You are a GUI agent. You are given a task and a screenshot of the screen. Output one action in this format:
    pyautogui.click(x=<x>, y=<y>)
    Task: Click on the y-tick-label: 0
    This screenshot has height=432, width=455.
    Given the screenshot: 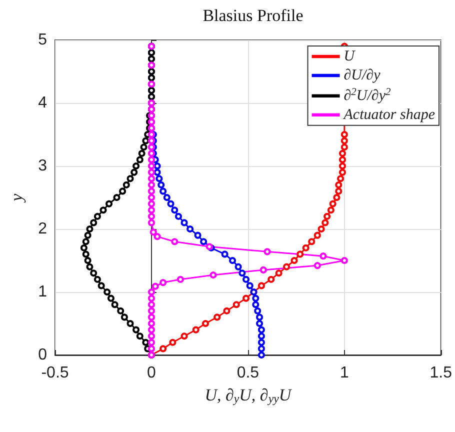 What is the action you would take?
    pyautogui.click(x=43, y=355)
    